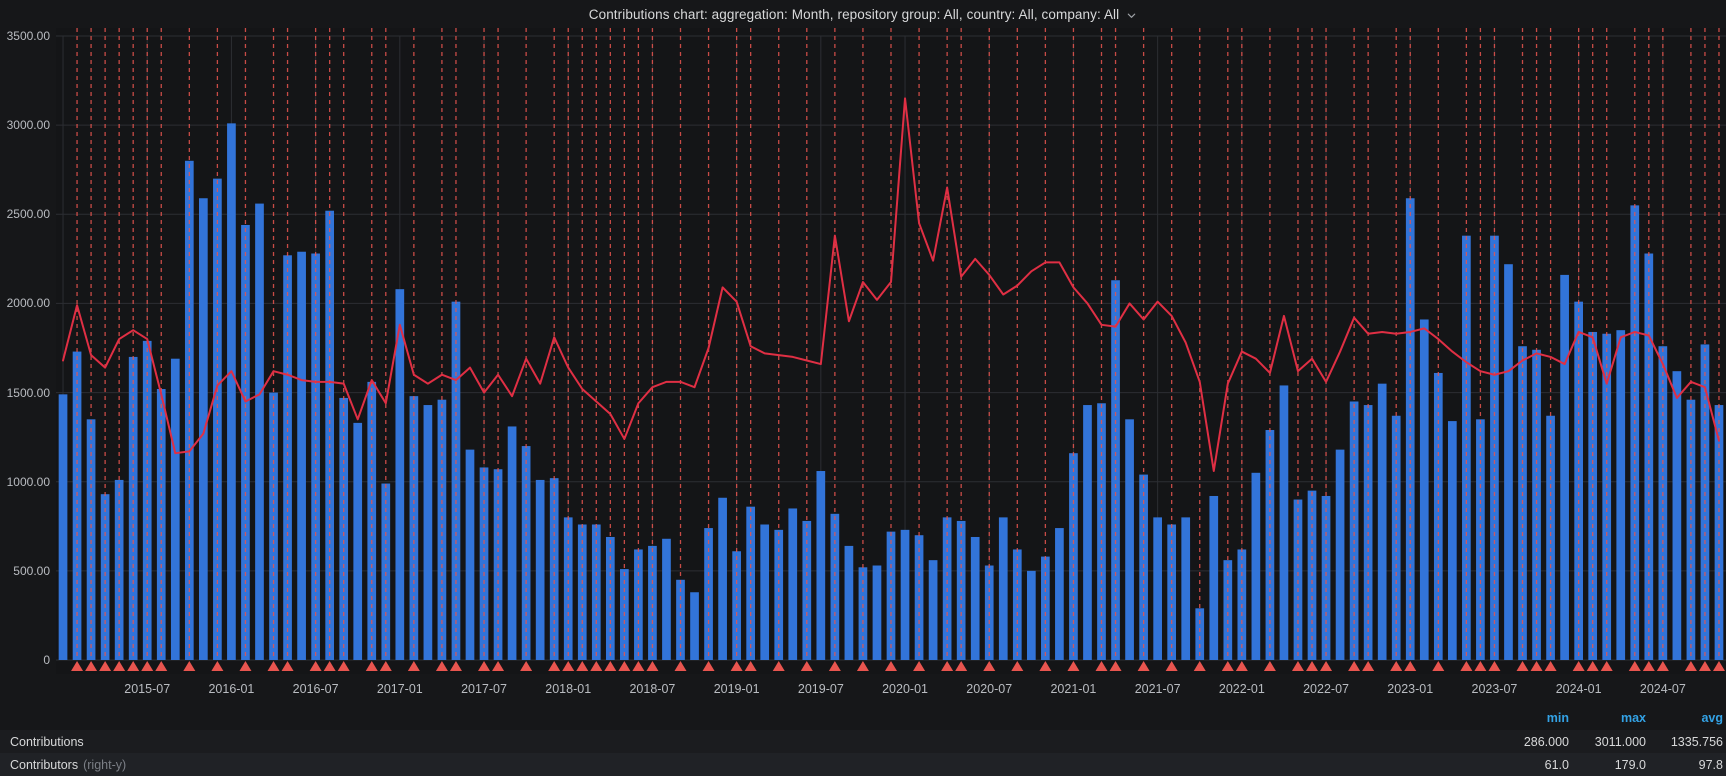 This screenshot has height=776, width=1726. What do you see at coordinates (28, 36) in the screenshot?
I see `y-axis-tick-label: 3500.00` at bounding box center [28, 36].